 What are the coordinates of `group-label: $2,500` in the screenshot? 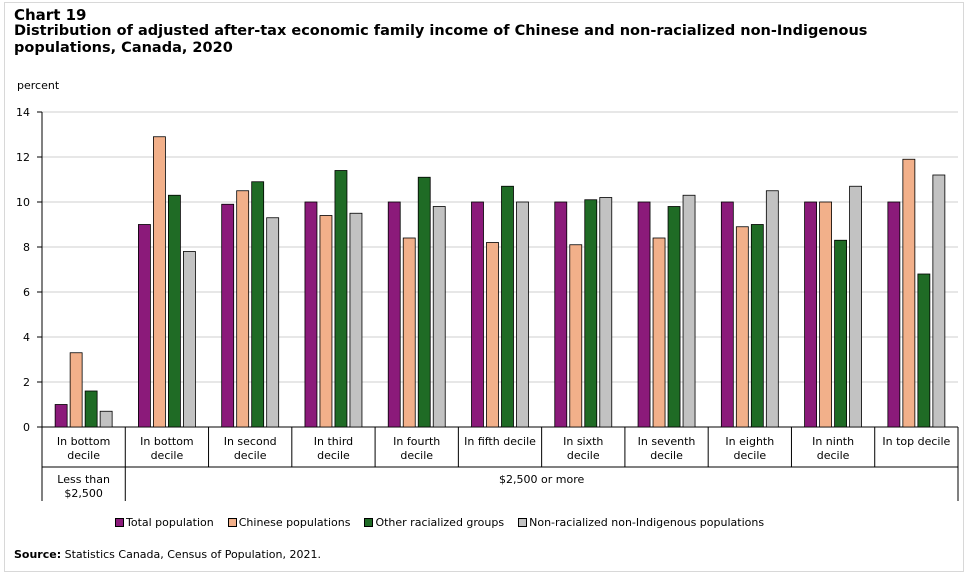 It's located at (83, 493).